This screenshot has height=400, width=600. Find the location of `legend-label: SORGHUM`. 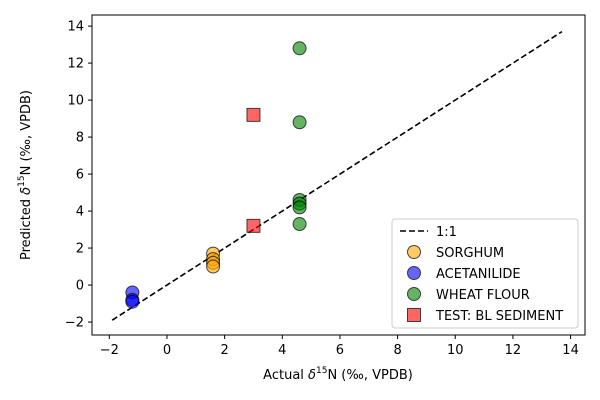

legend-label: SORGHUM is located at coordinates (470, 253).